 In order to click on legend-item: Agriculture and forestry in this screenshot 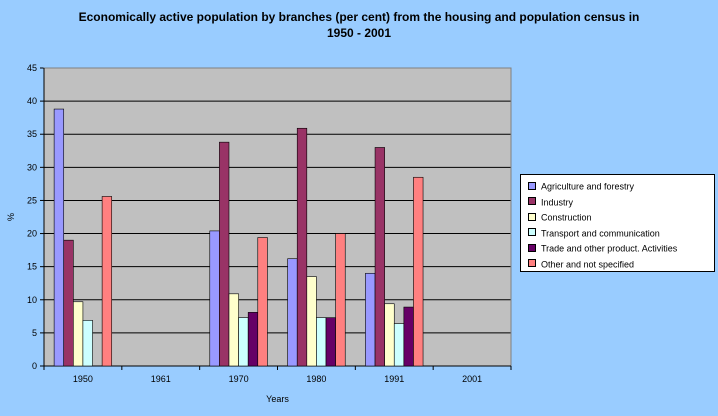, I will do `click(581, 186)`.